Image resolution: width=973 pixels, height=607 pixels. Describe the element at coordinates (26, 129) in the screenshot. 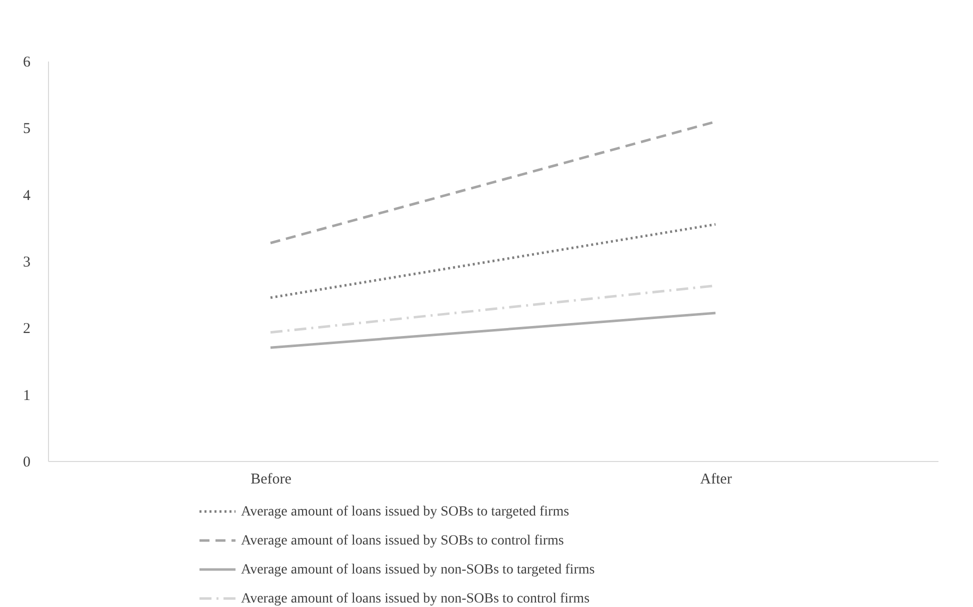

I see `y-tick-label: 5` at that location.